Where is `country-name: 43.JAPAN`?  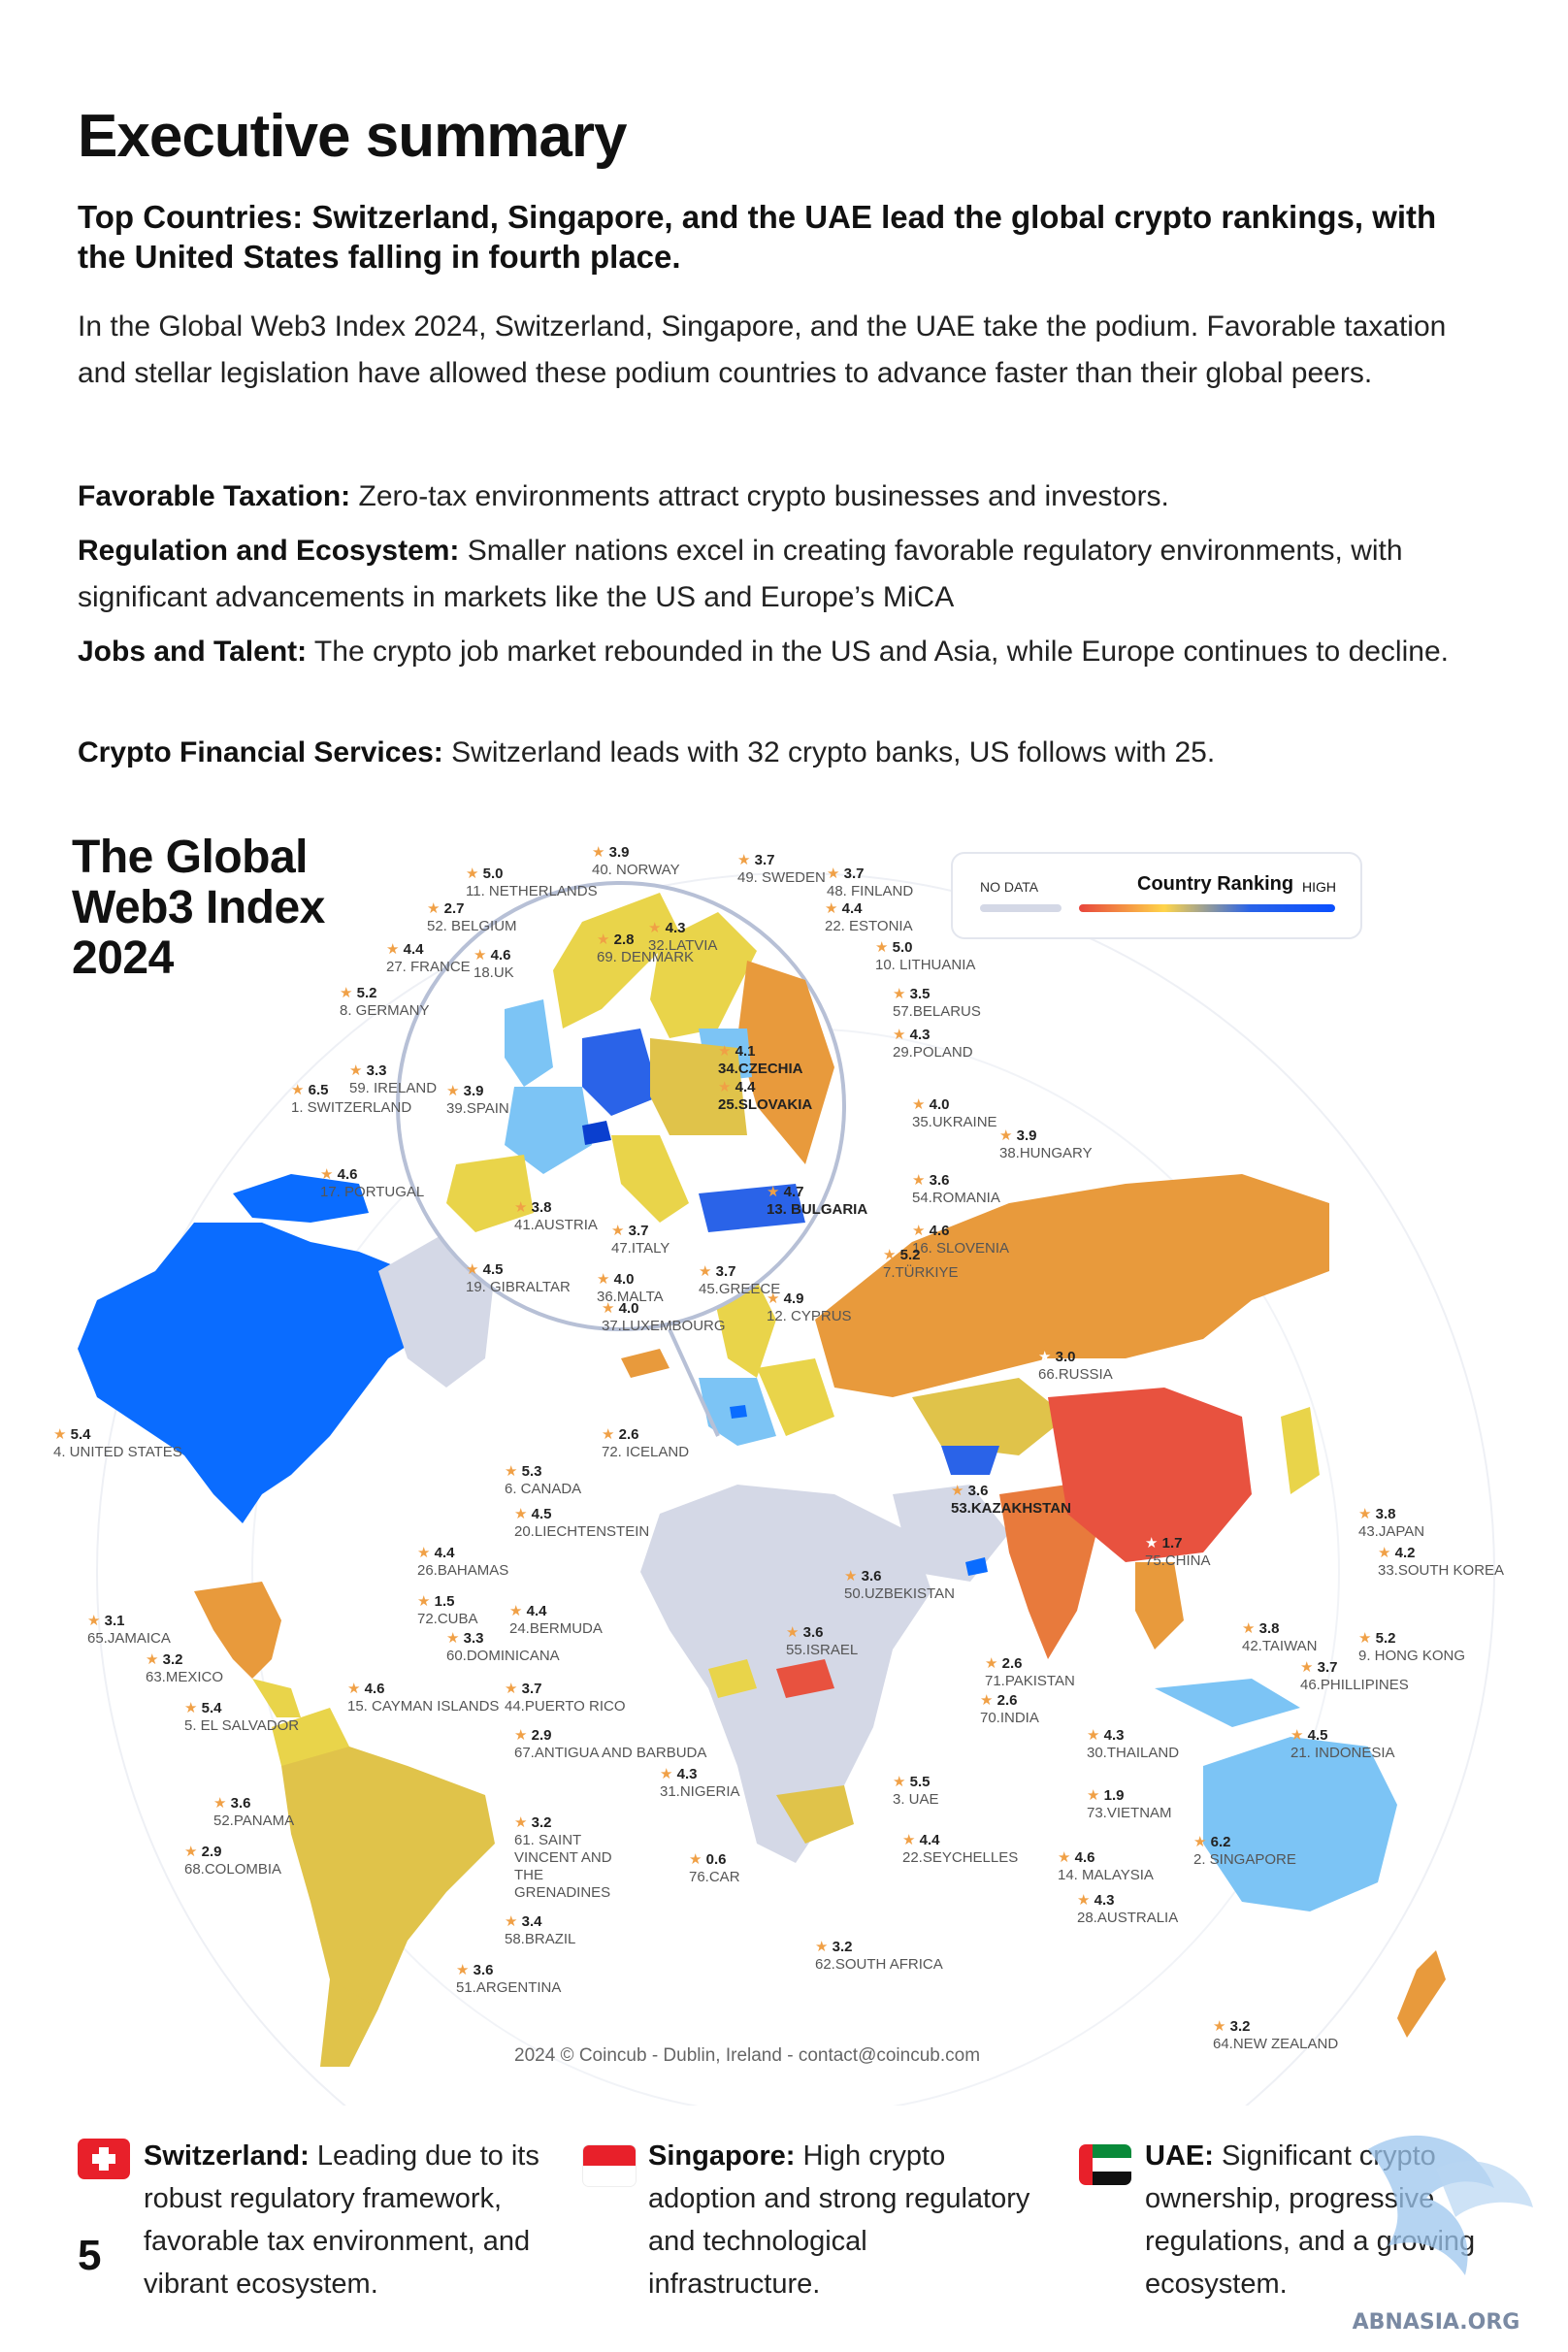 country-name: 43.JAPAN is located at coordinates (1391, 1531).